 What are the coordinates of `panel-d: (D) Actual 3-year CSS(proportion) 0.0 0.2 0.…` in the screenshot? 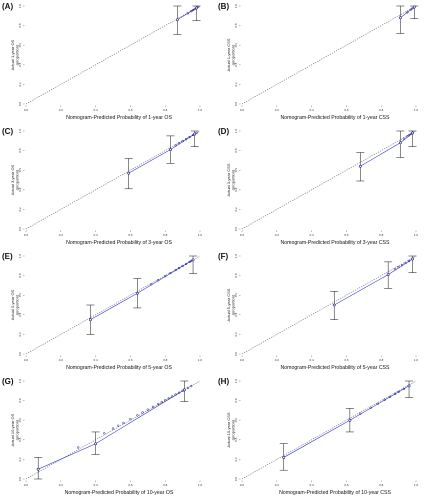 It's located at (323, 187).